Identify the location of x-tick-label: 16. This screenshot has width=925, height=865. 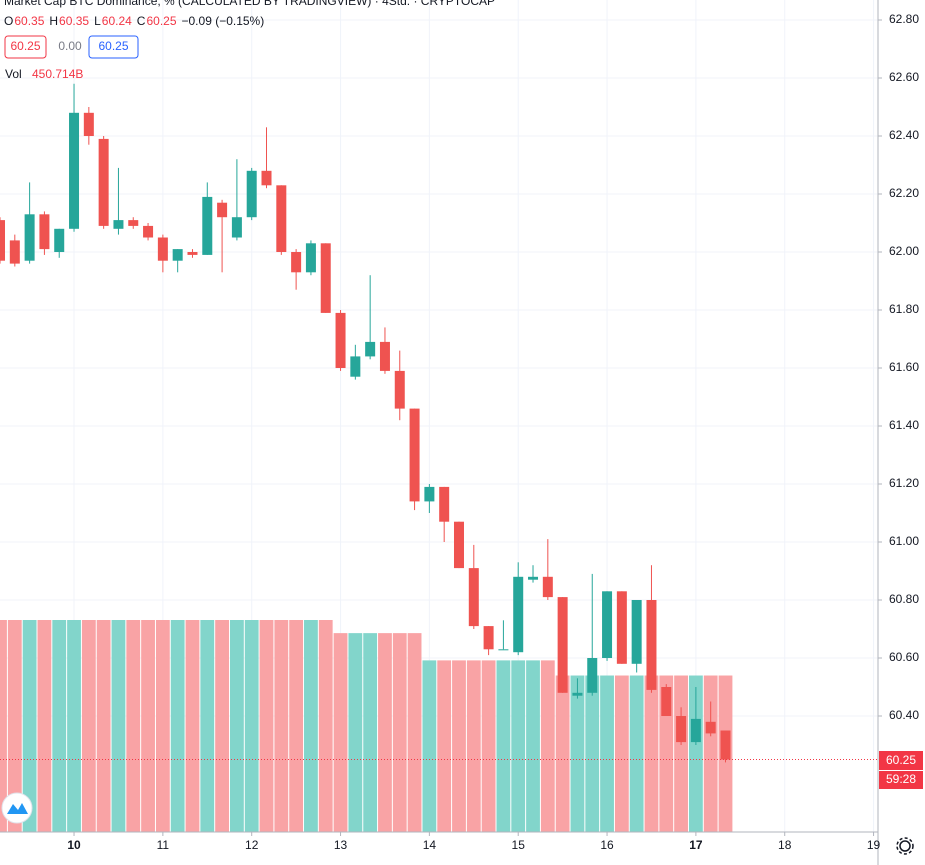
(607, 845).